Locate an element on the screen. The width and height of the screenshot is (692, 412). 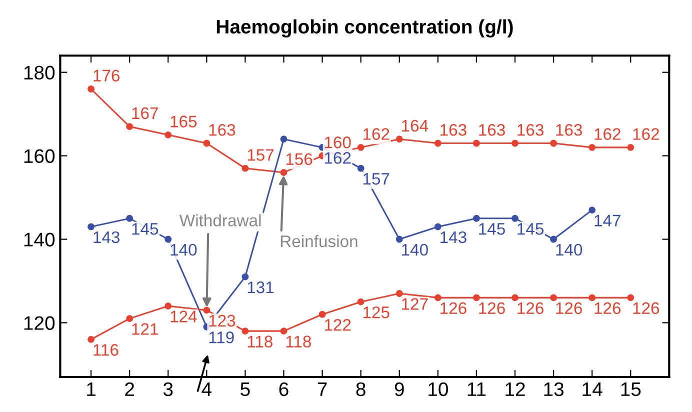
x-tick-label: 3 is located at coordinates (168, 389).